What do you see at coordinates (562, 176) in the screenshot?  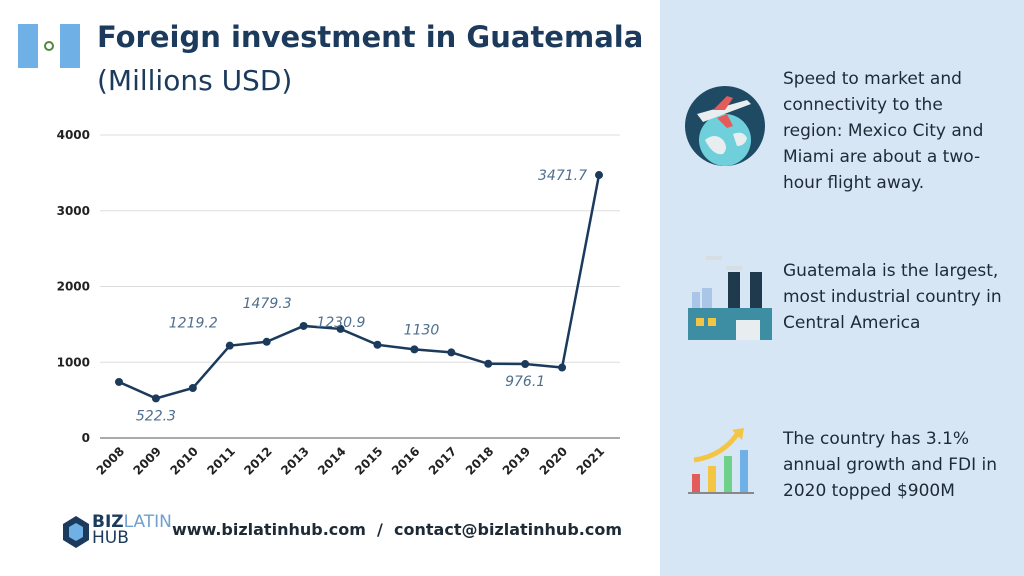 I see `data-label: 3471.7` at bounding box center [562, 176].